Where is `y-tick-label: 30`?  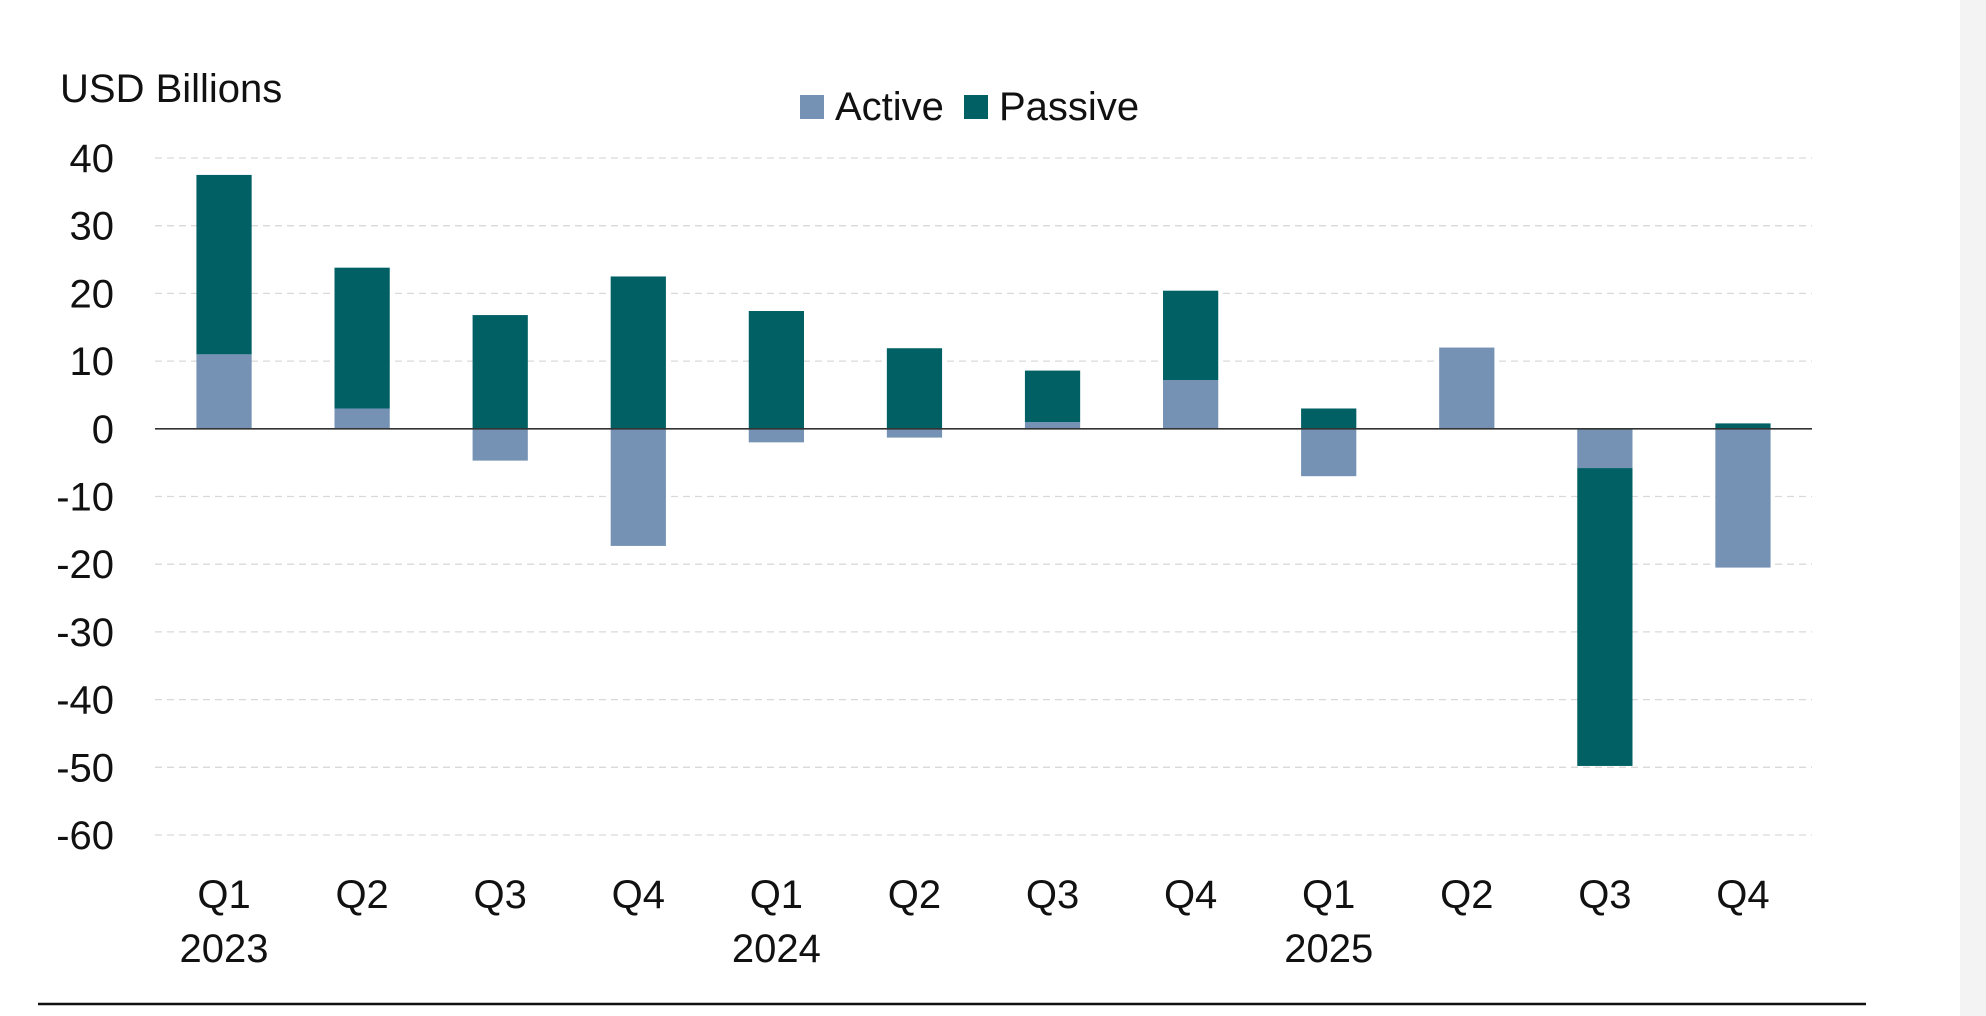
y-tick-label: 30 is located at coordinates (92, 227).